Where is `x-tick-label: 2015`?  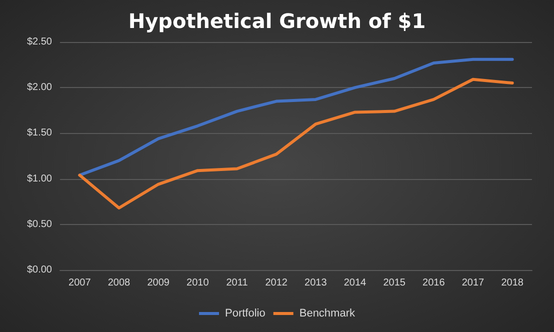
x-tick-label: 2015 is located at coordinates (394, 283).